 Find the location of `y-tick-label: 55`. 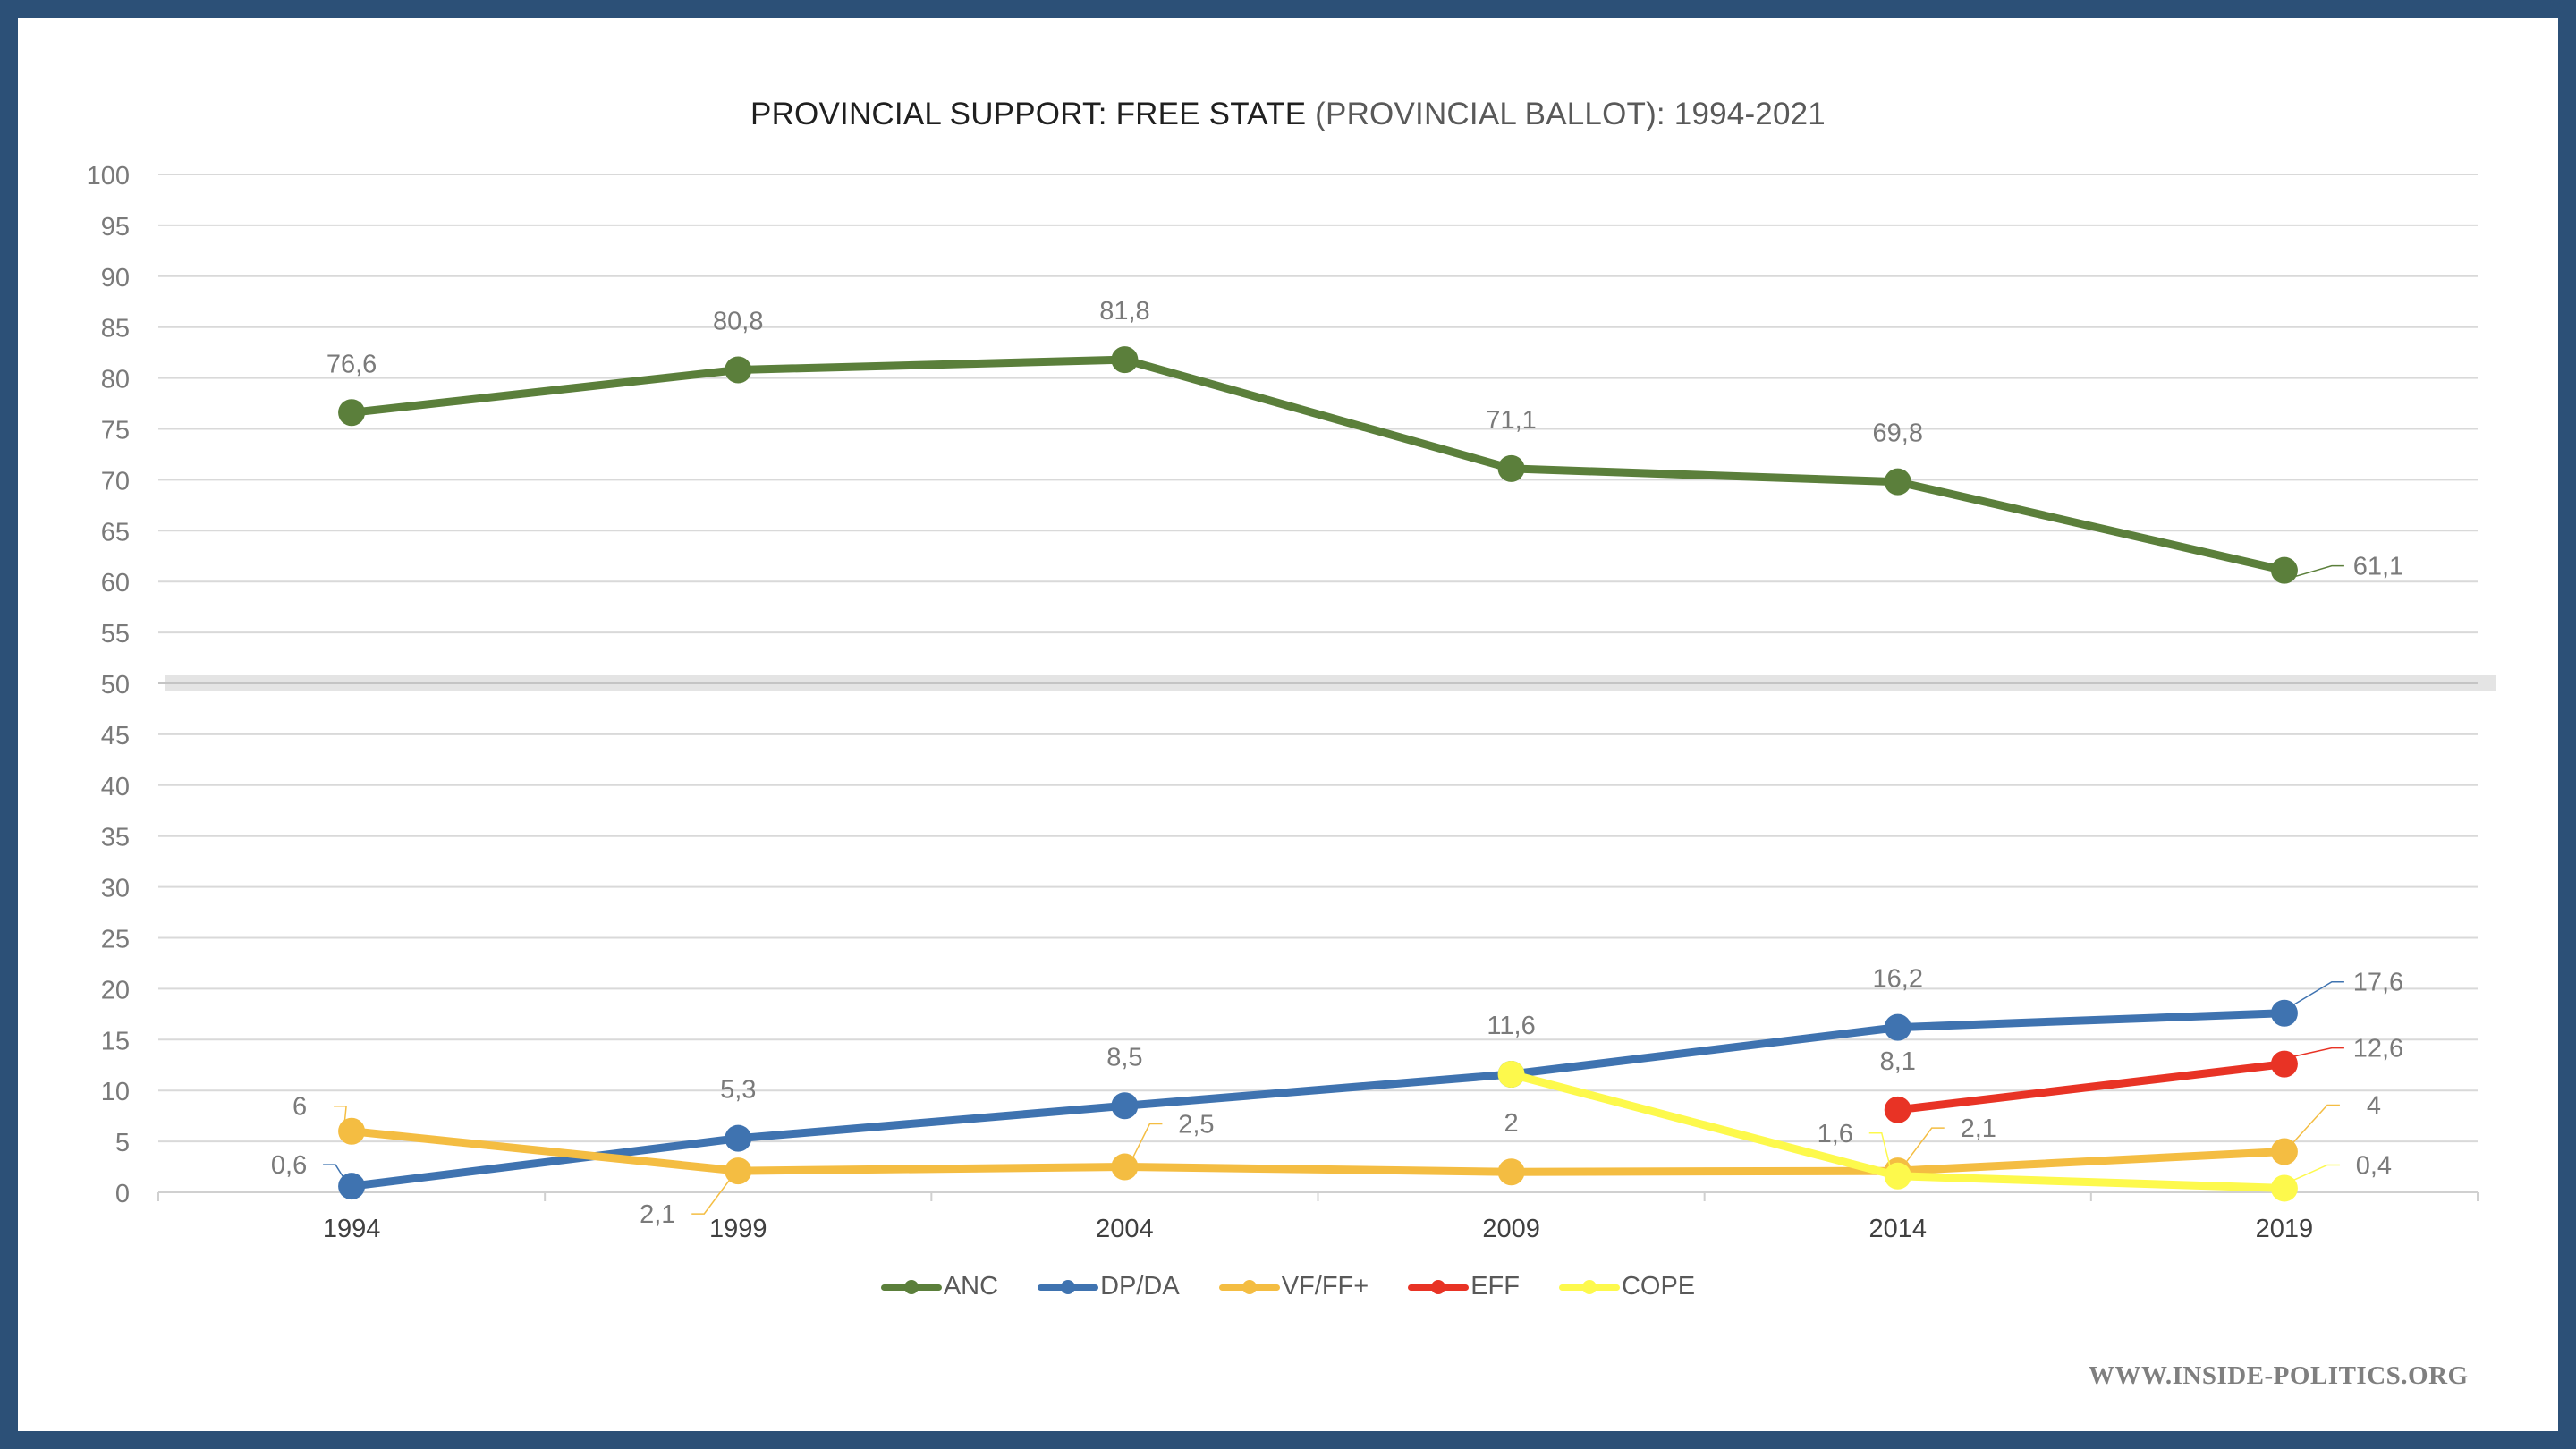

y-tick-label: 55 is located at coordinates (115, 634).